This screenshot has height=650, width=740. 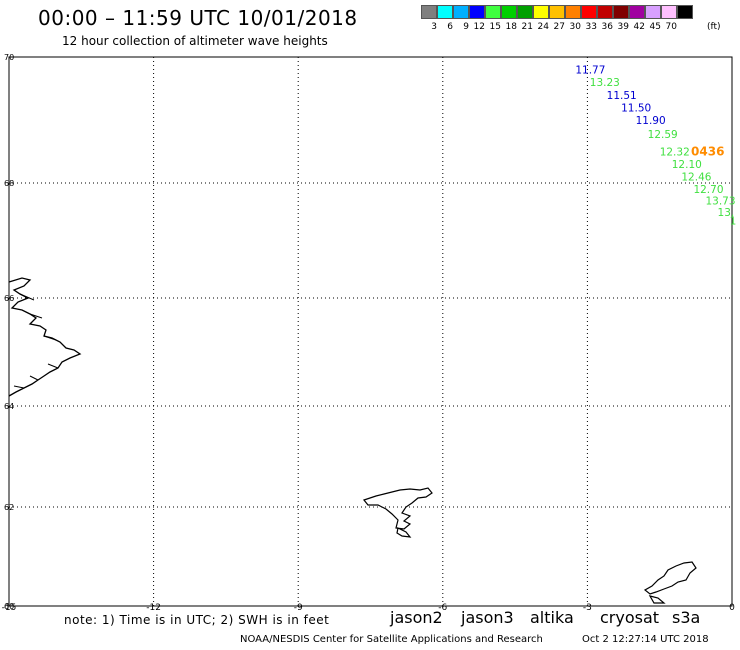 What do you see at coordinates (636, 108) in the screenshot?
I see `wave-height-value: 11.50` at bounding box center [636, 108].